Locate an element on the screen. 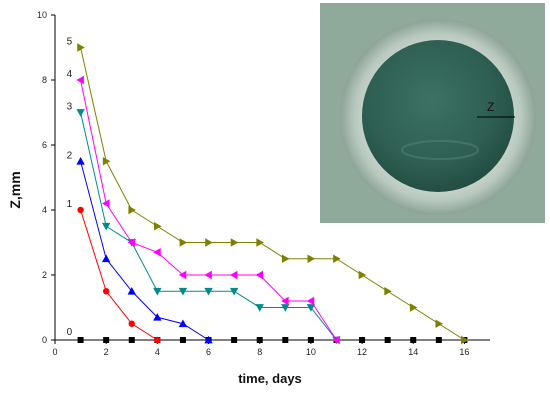 The width and height of the screenshot is (550, 400). series-1: 1 is located at coordinates (114, 271).